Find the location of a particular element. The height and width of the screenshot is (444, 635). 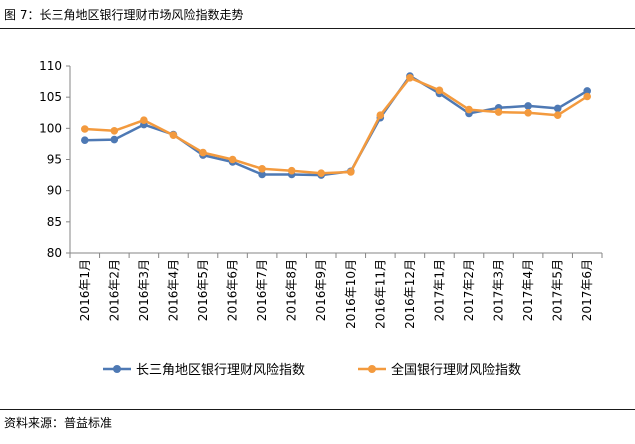

legend-label-series-1: 长三角地区银行理财风险指数 is located at coordinates (220, 370).